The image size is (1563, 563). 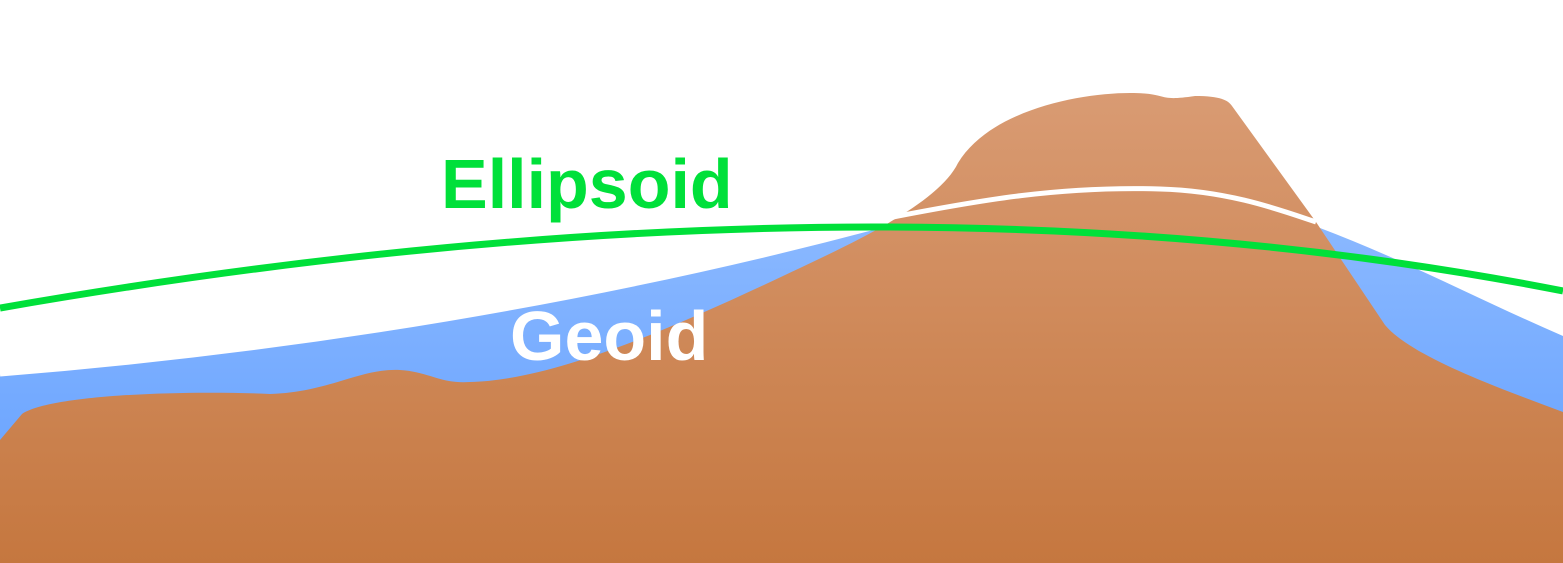 I want to click on geoid-label: Geoid, so click(x=609, y=336).